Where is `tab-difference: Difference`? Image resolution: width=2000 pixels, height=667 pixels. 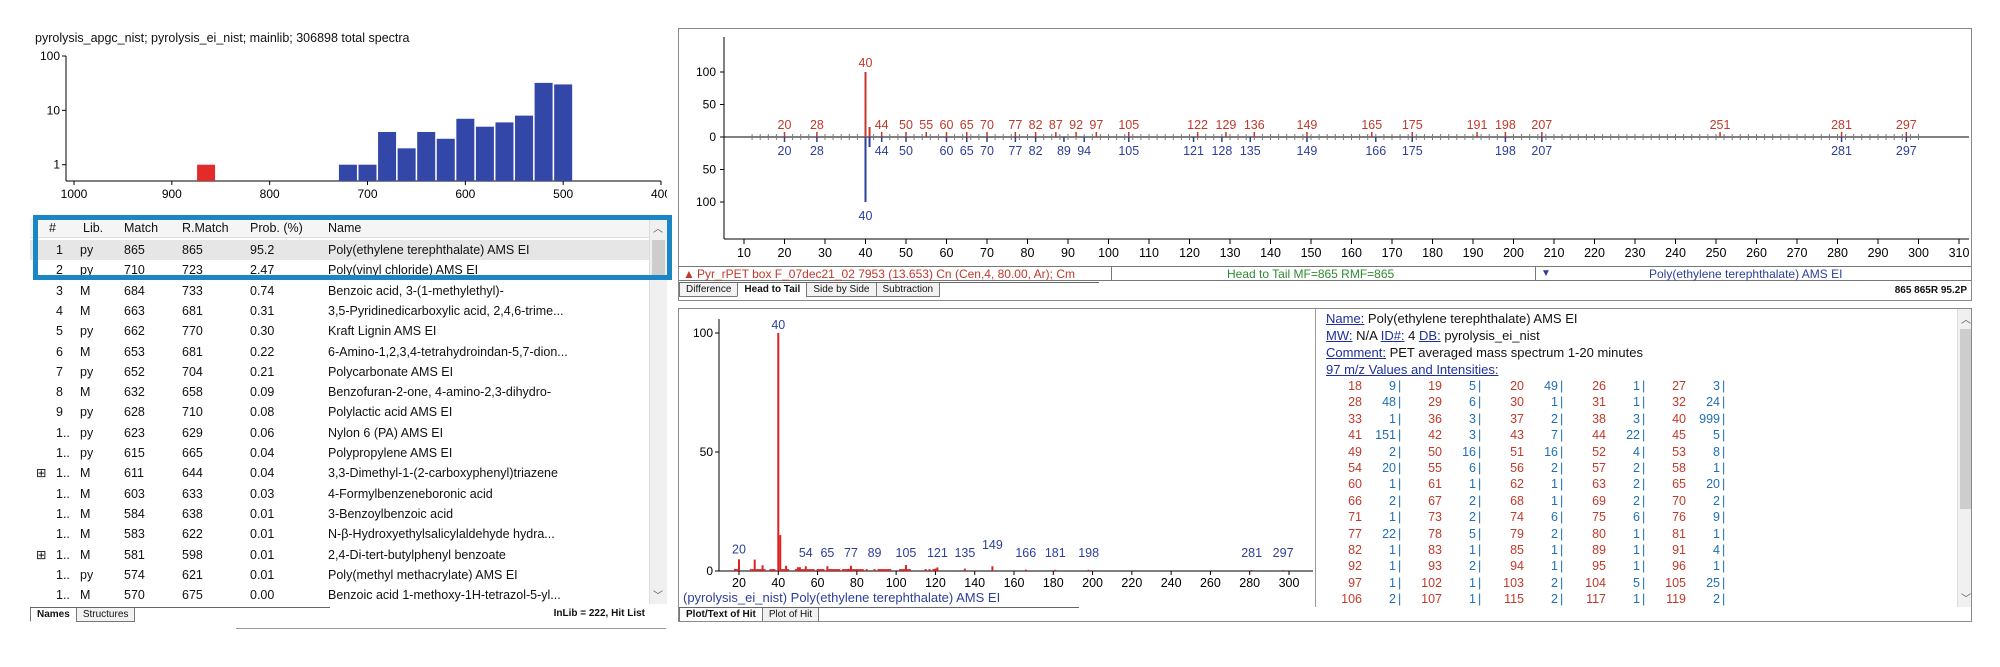 tab-difference: Difference is located at coordinates (709, 290).